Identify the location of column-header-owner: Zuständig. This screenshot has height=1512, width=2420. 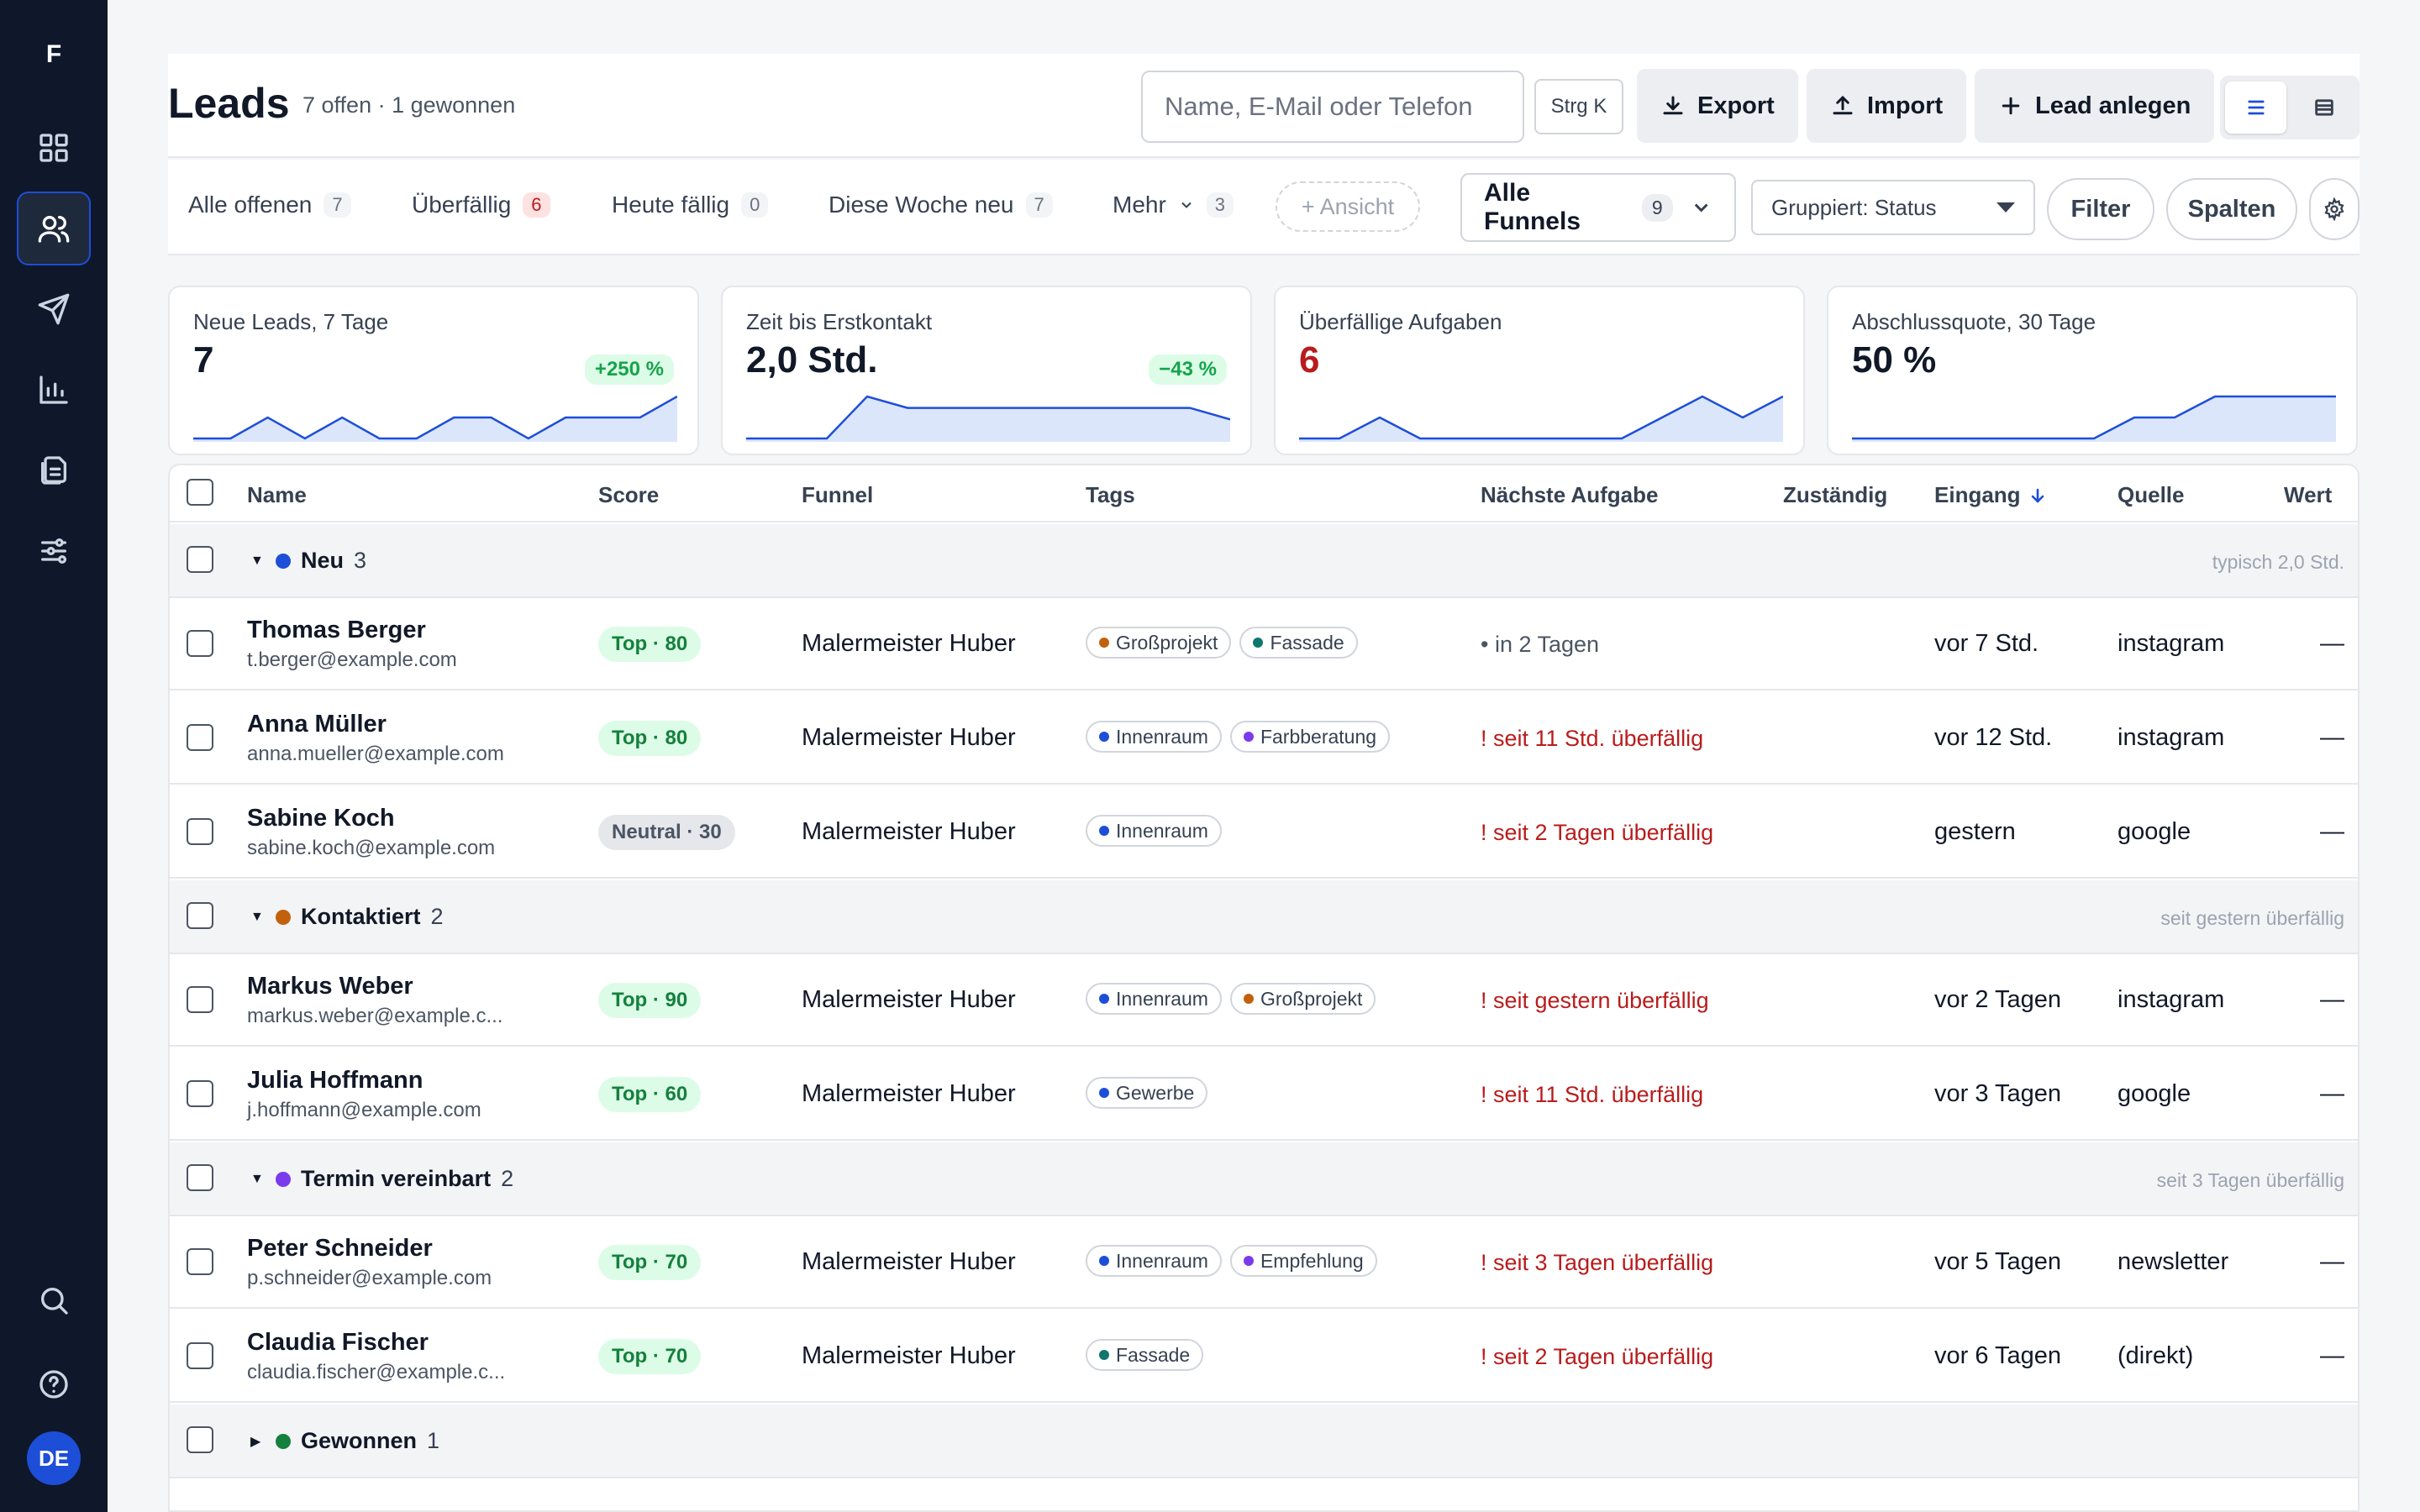
(1835, 495).